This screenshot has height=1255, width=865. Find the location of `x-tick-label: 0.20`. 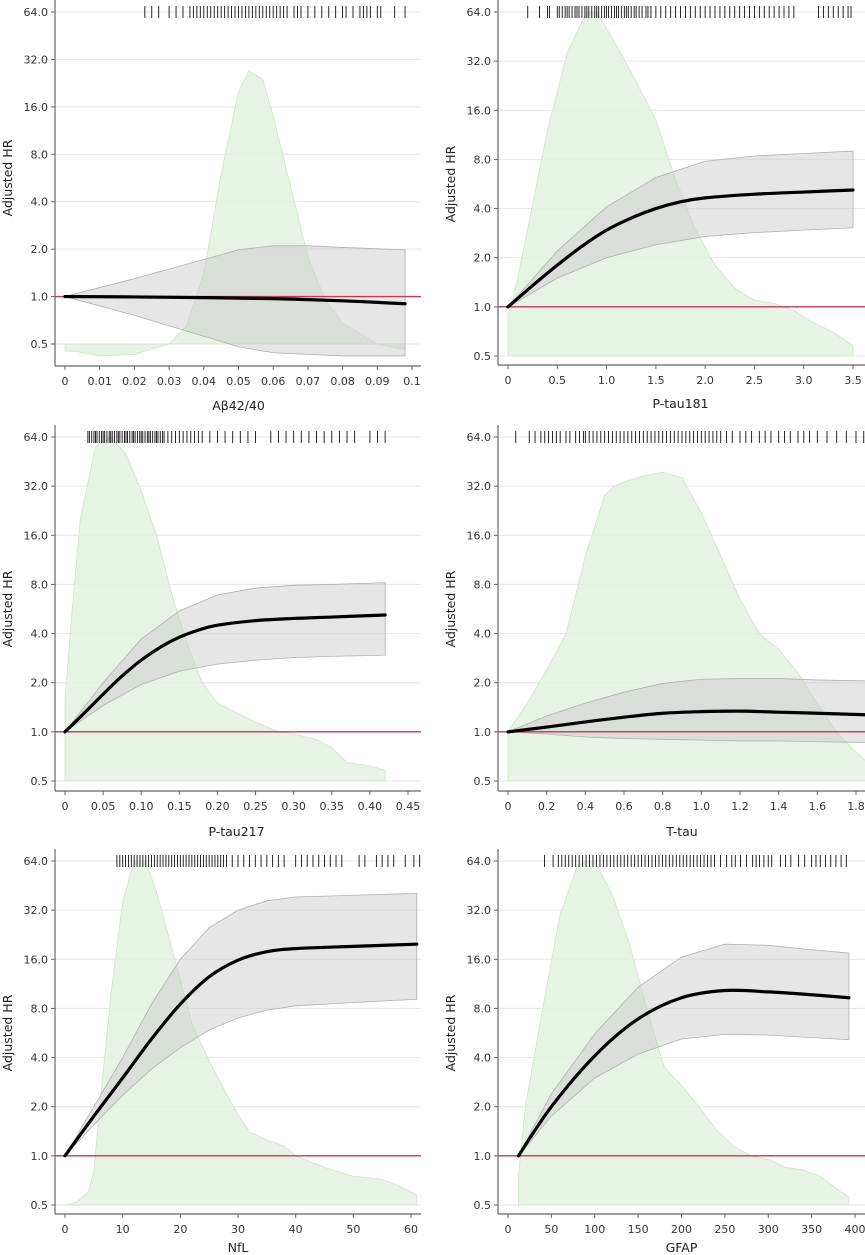

x-tick-label: 0.20 is located at coordinates (217, 806).